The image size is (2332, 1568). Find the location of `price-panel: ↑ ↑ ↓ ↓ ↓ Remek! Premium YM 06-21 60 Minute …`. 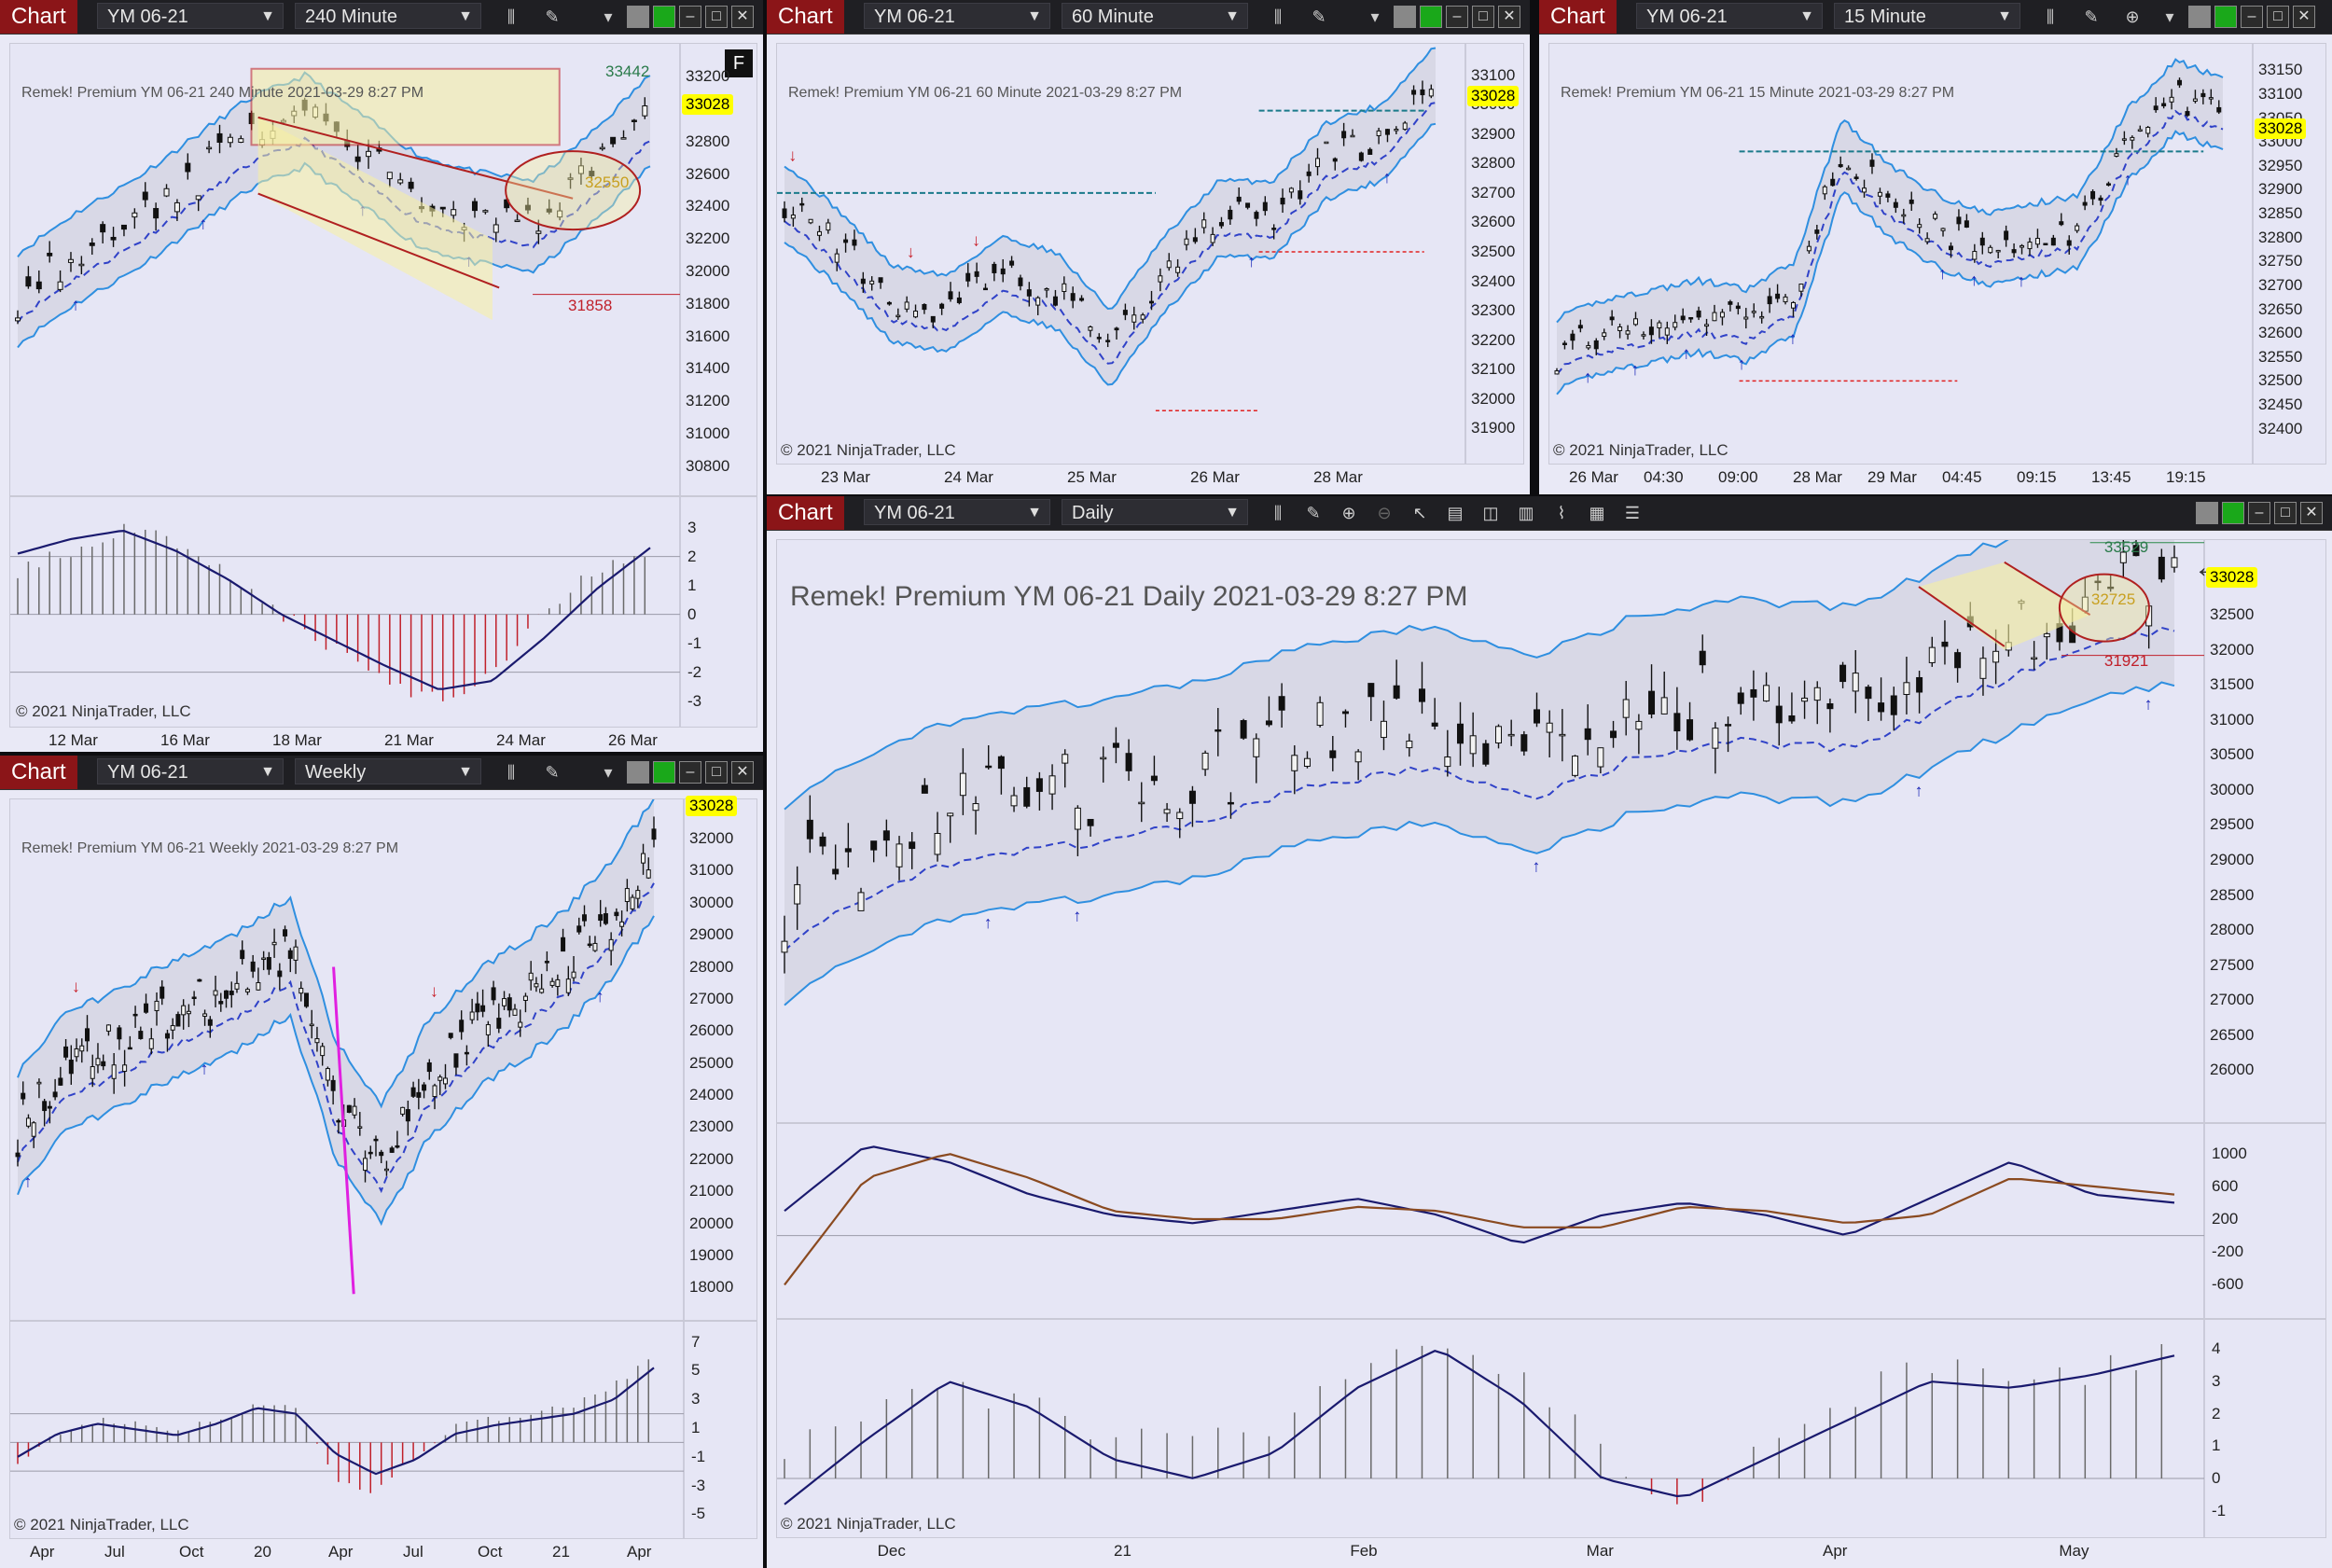

price-panel: ↑ ↑ ↓ ↓ ↓ Remek! Premium YM 06-21 60 Minute … is located at coordinates (1150, 254).